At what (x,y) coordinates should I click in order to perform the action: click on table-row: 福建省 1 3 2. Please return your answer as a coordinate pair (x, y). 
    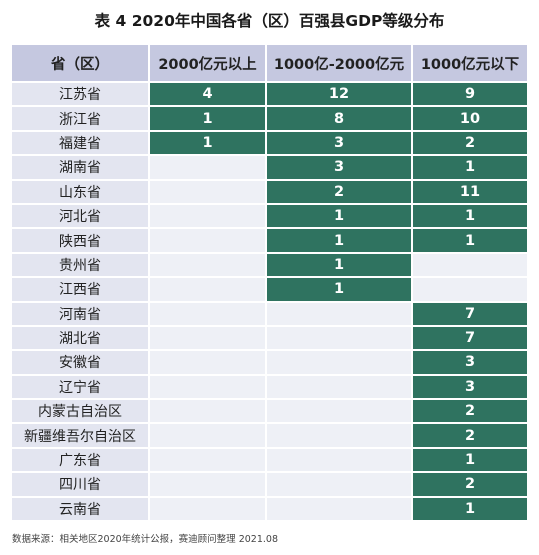
    Looking at the image, I should click on (269, 143).